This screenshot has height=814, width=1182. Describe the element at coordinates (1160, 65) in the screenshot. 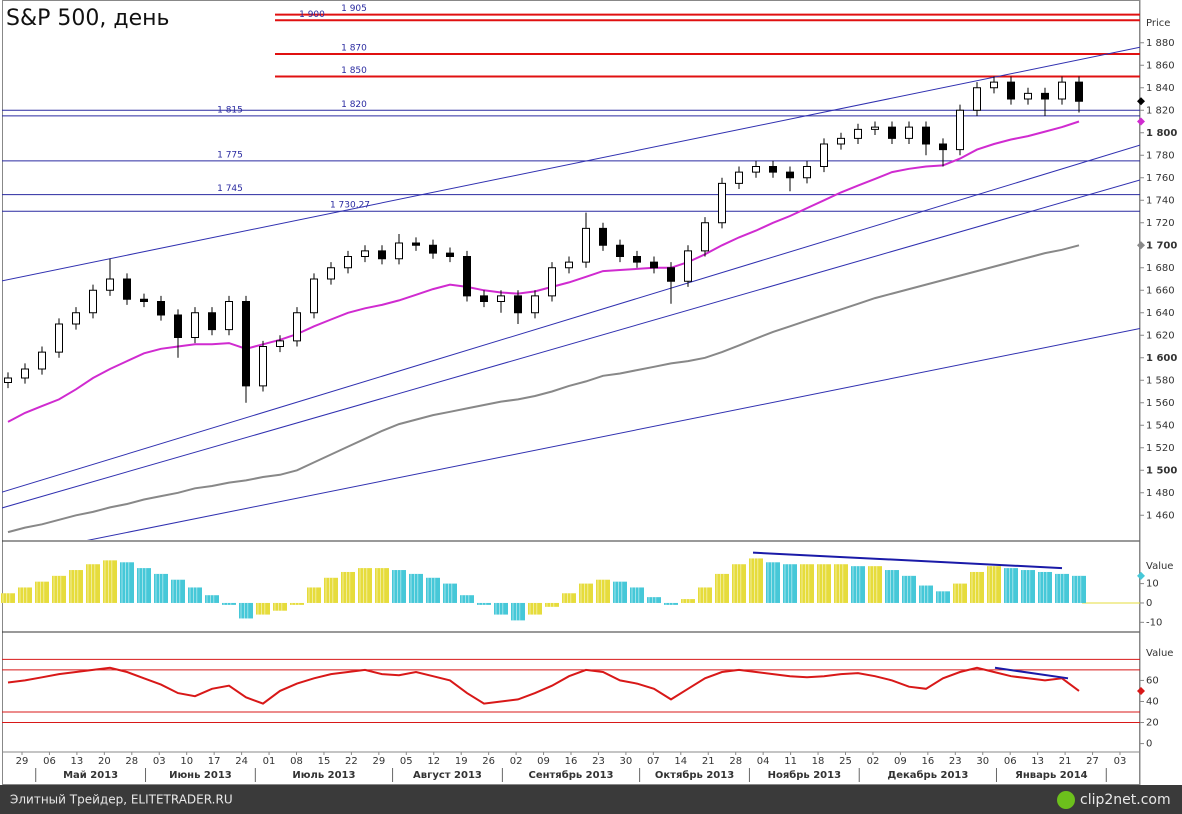

I see `y-tick-label: 1 860` at that location.